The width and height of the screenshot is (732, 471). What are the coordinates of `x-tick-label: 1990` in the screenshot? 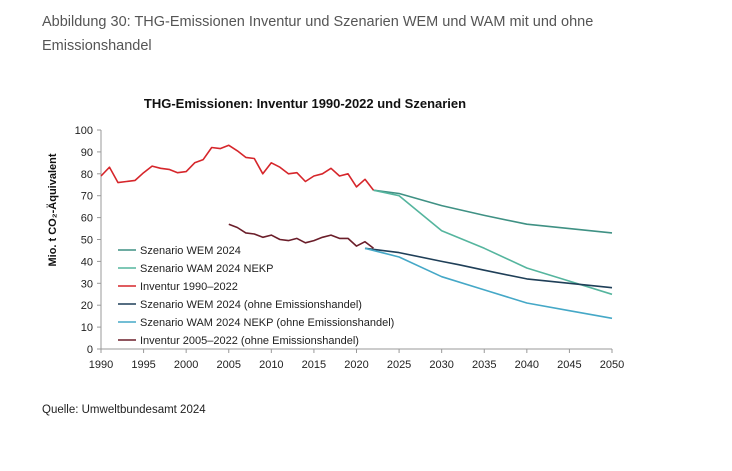 It's located at (101, 365).